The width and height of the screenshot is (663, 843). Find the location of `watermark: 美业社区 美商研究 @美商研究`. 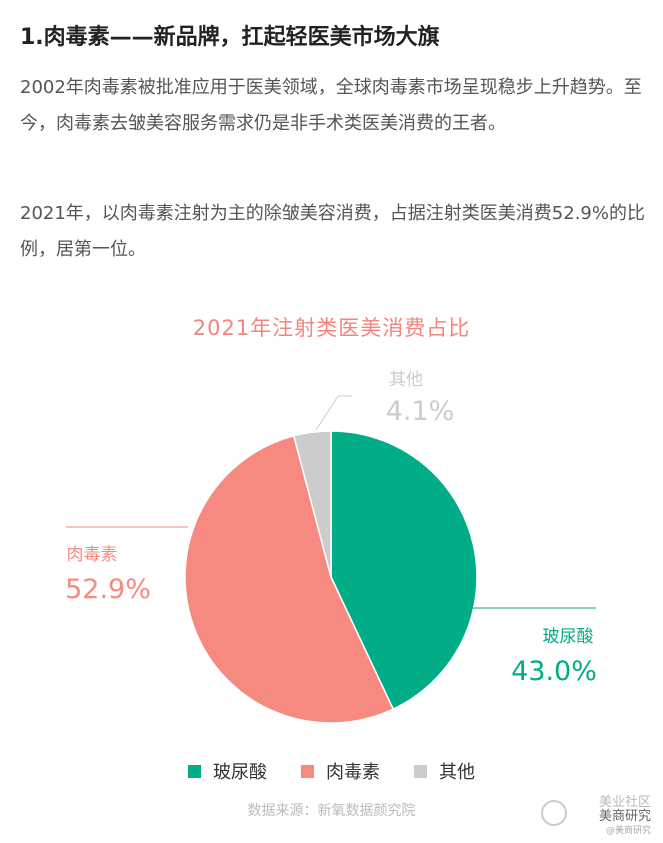

watermark: 美业社区 美商研究 @美商研究 is located at coordinates (625, 817).